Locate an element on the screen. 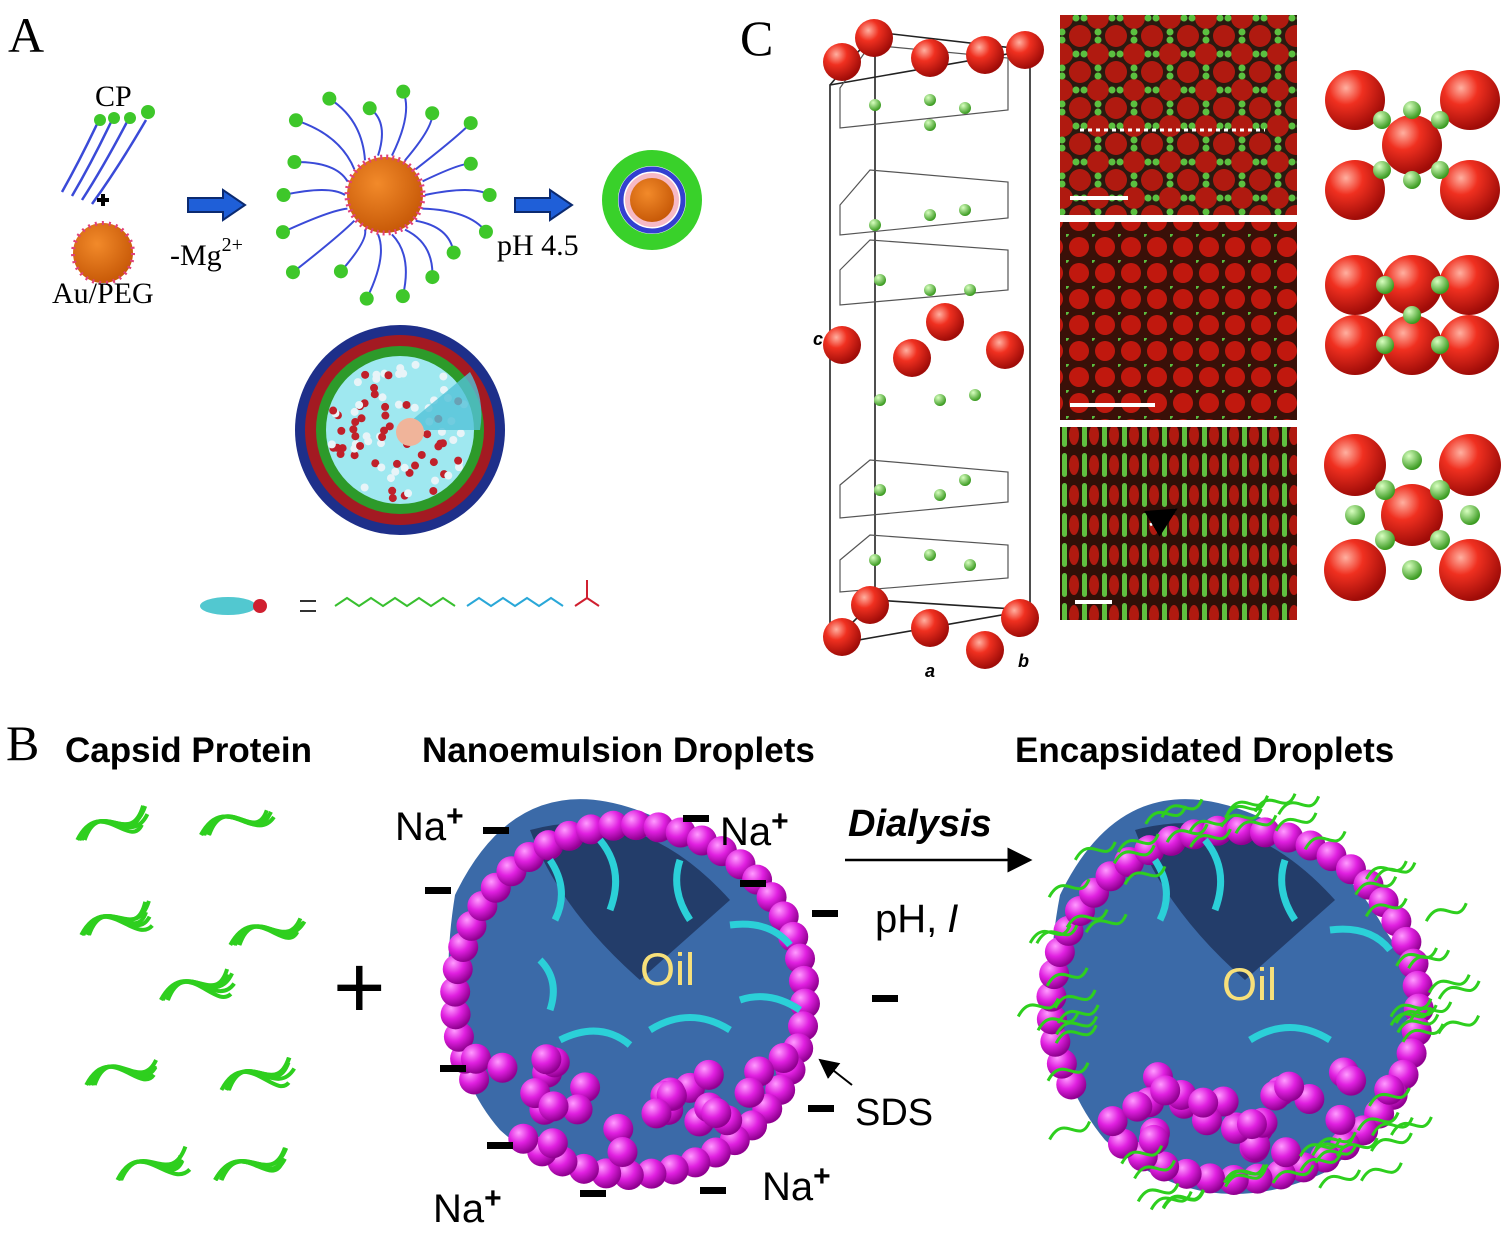 Image resolution: width=1504 pixels, height=1241 pixels. ion-base: Na is located at coordinates (746, 832).